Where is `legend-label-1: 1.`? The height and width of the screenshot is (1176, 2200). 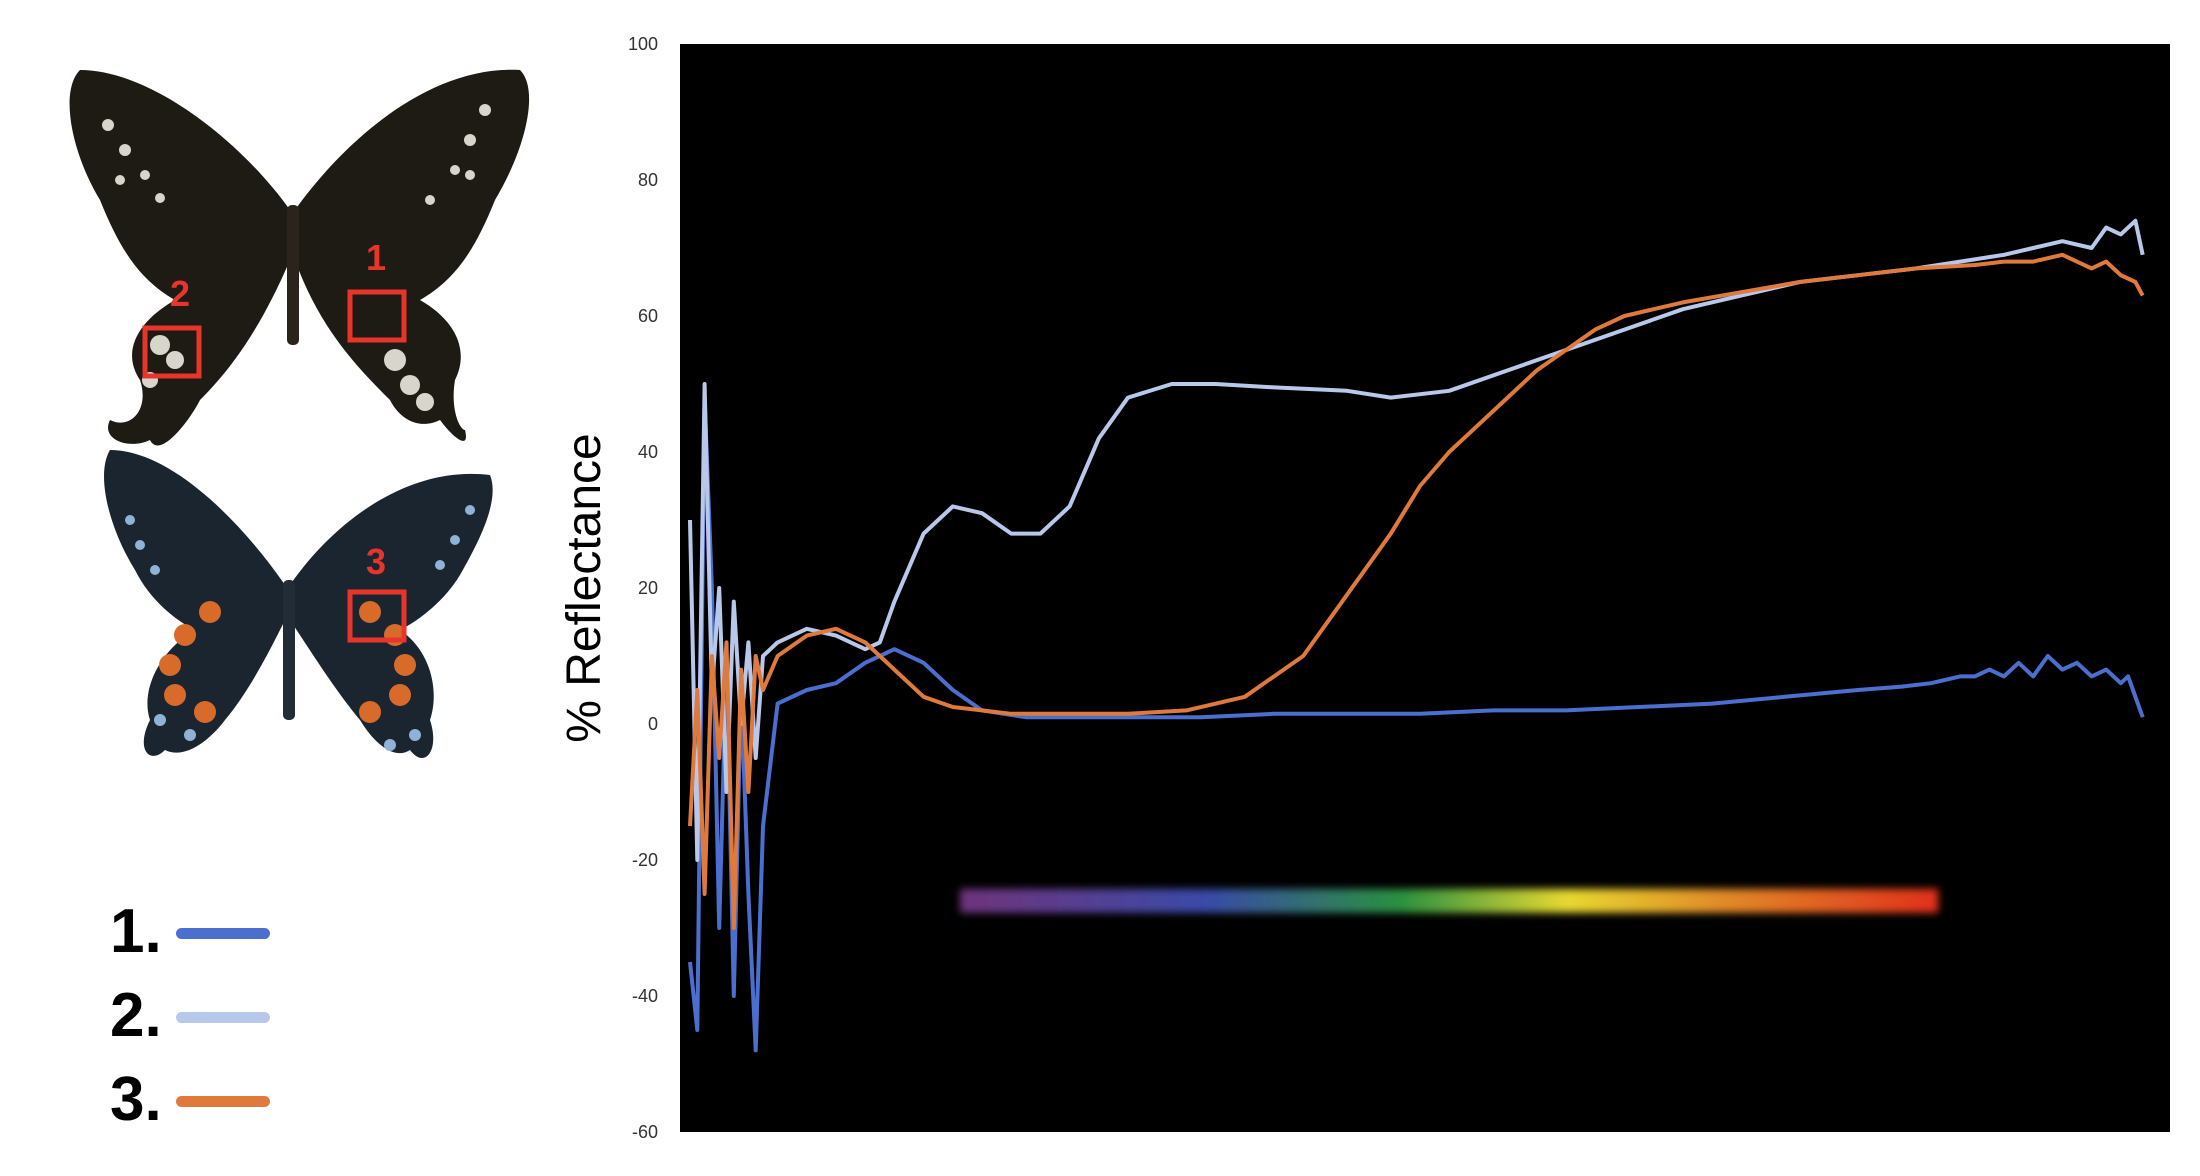 legend-label-1: 1. is located at coordinates (136, 931).